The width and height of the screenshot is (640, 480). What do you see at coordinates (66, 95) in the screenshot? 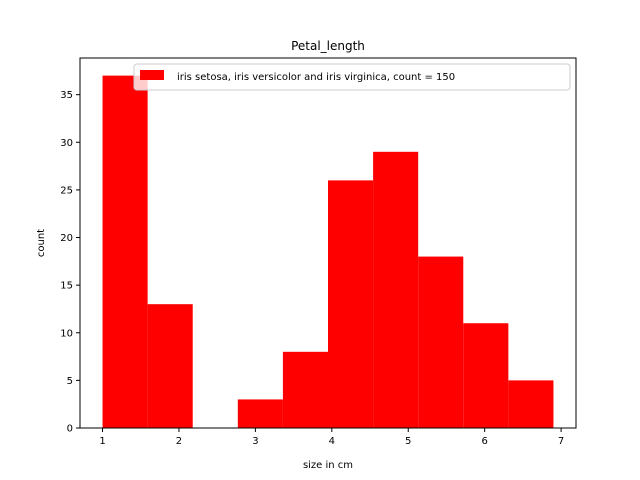
I see `y-tick-label: 35` at bounding box center [66, 95].